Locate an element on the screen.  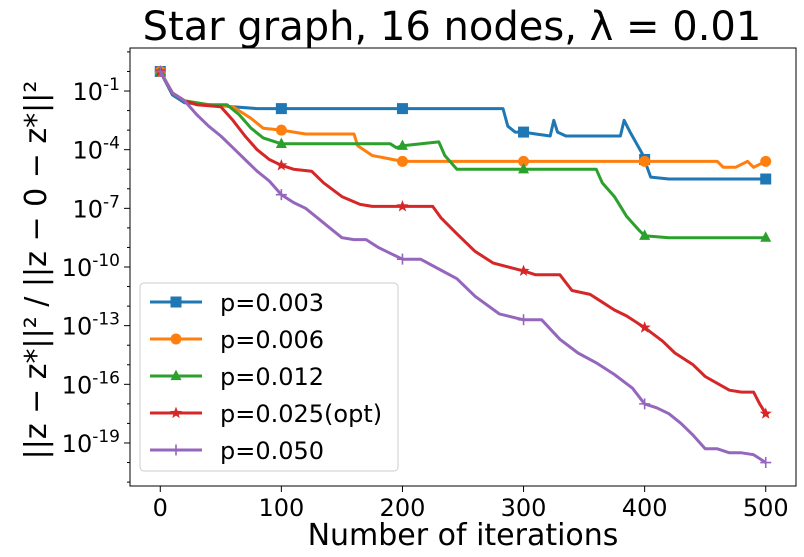
x-tick-label: 100 is located at coordinates (281, 508).